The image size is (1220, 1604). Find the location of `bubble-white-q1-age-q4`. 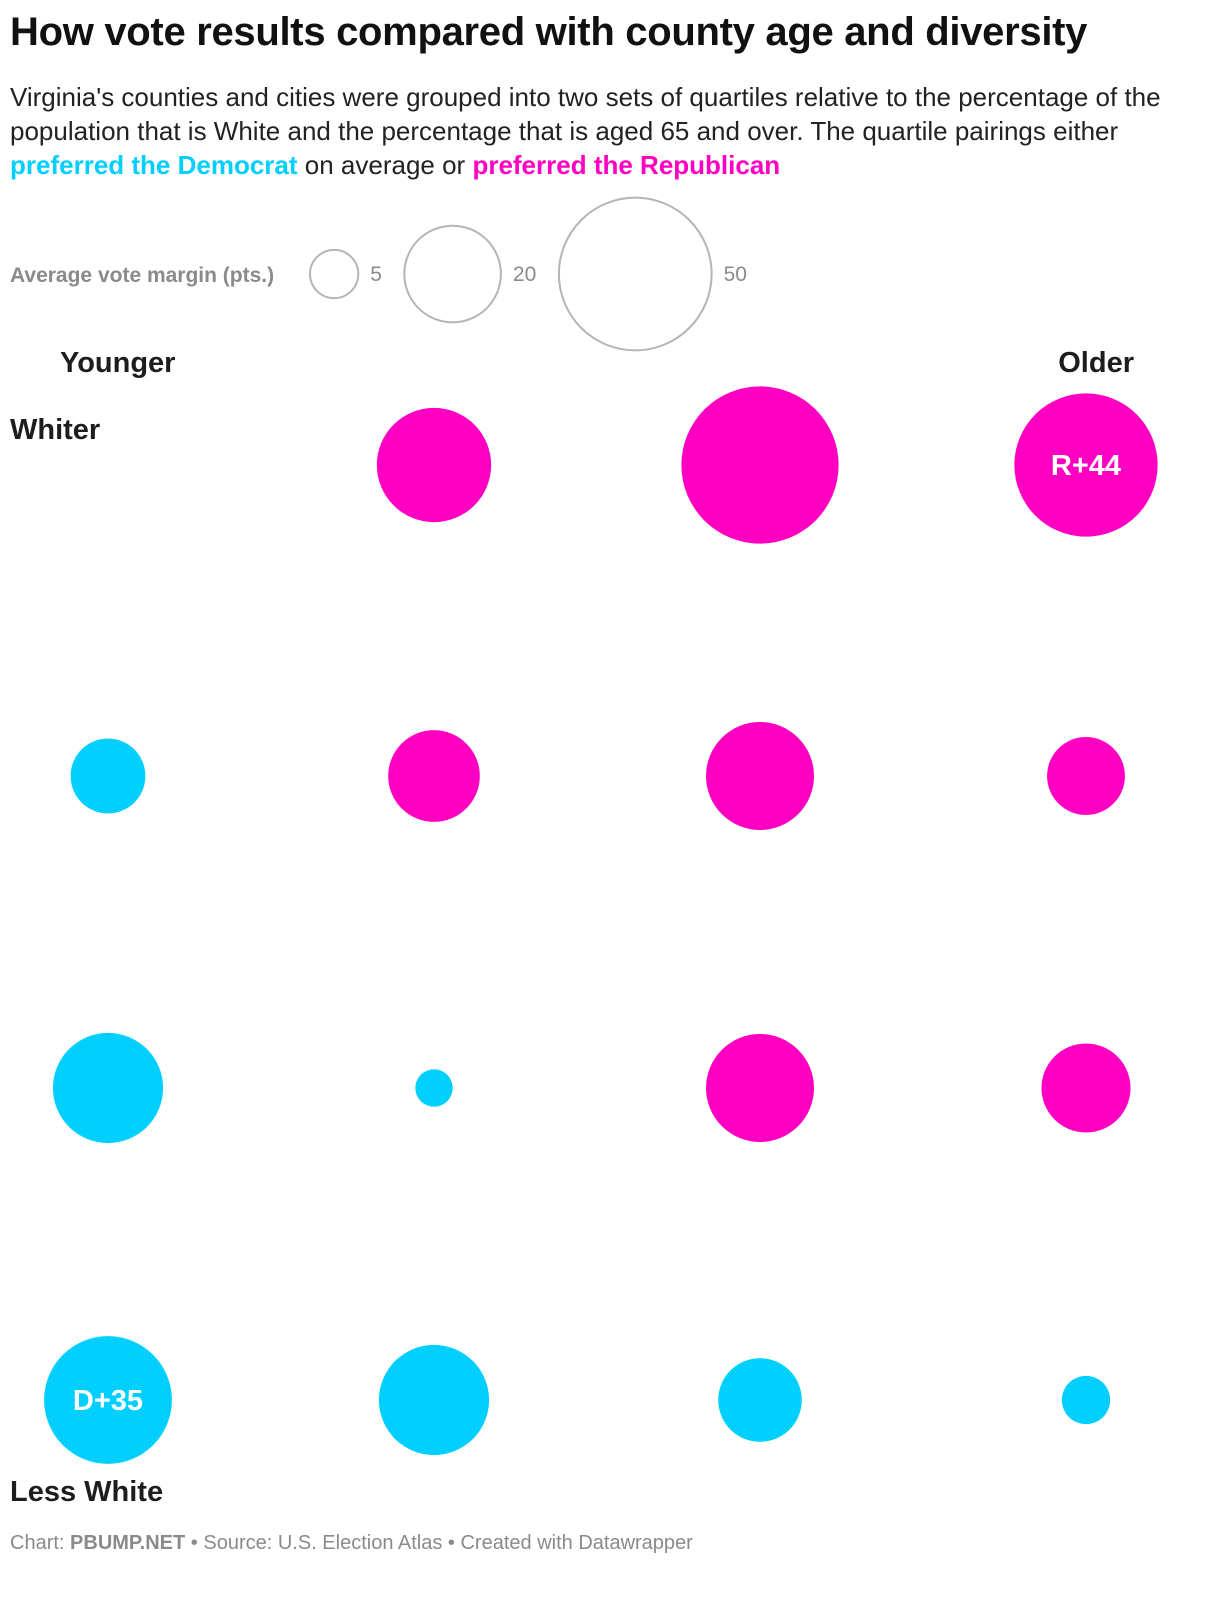

bubble-white-q1-age-q4 is located at coordinates (1086, 465).